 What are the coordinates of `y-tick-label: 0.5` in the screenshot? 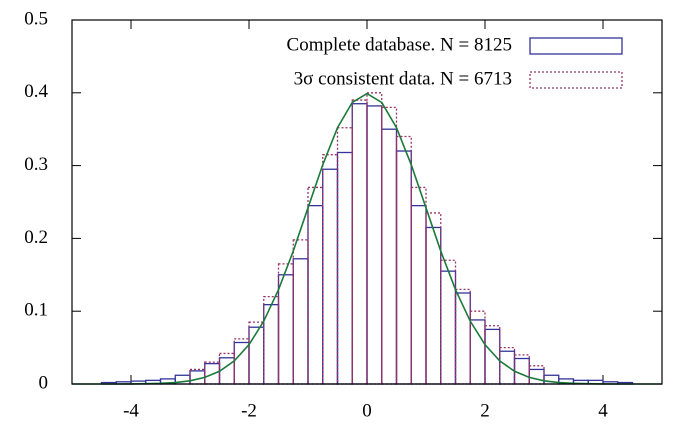 It's located at (36, 18).